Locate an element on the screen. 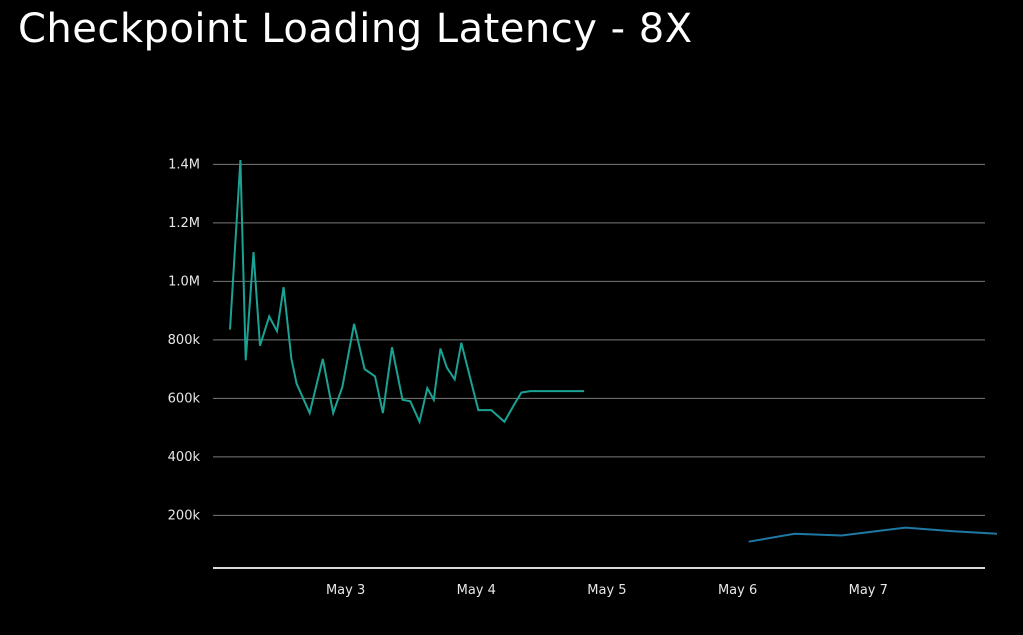 Image resolution: width=1023 pixels, height=635 pixels. y-tick-label: 1.2M is located at coordinates (184, 223).